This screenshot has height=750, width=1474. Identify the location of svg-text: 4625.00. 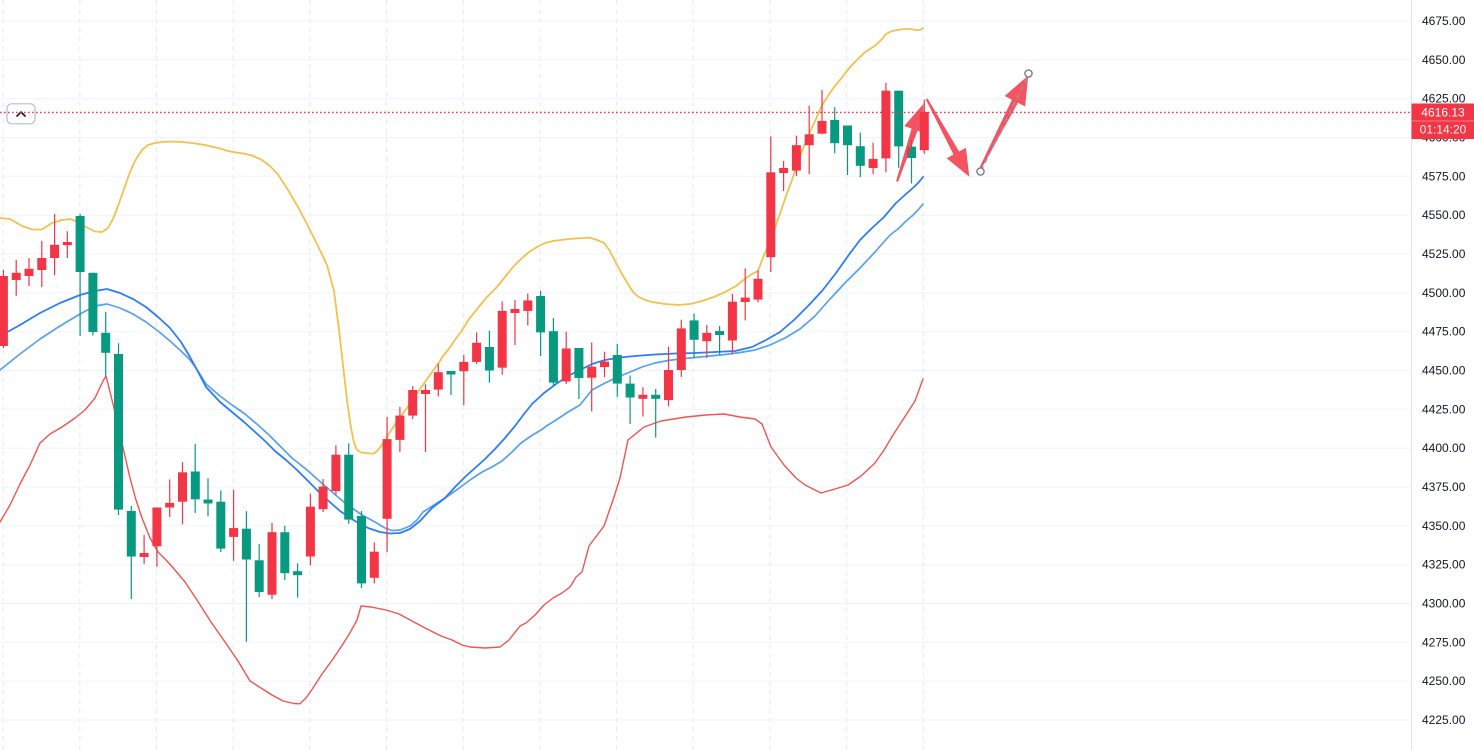
(1444, 99).